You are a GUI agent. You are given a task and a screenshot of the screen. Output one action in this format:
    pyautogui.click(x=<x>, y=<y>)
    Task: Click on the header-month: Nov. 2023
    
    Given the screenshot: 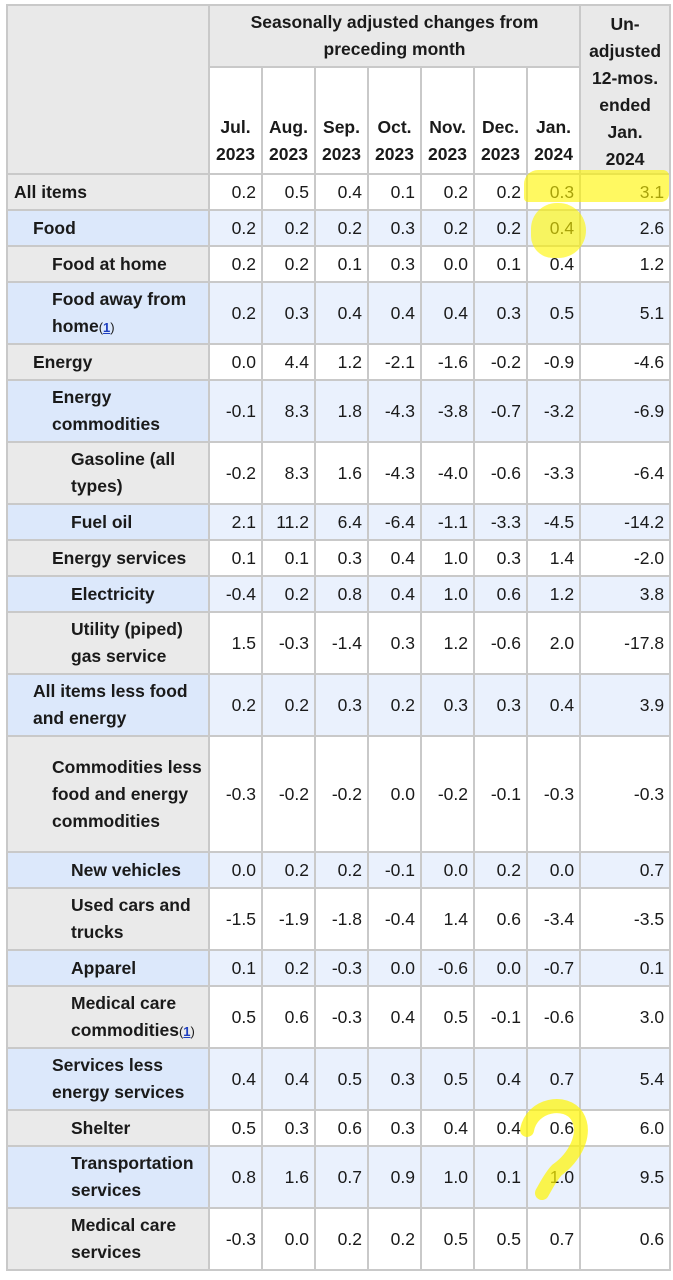 What is the action you would take?
    pyautogui.click(x=447, y=120)
    